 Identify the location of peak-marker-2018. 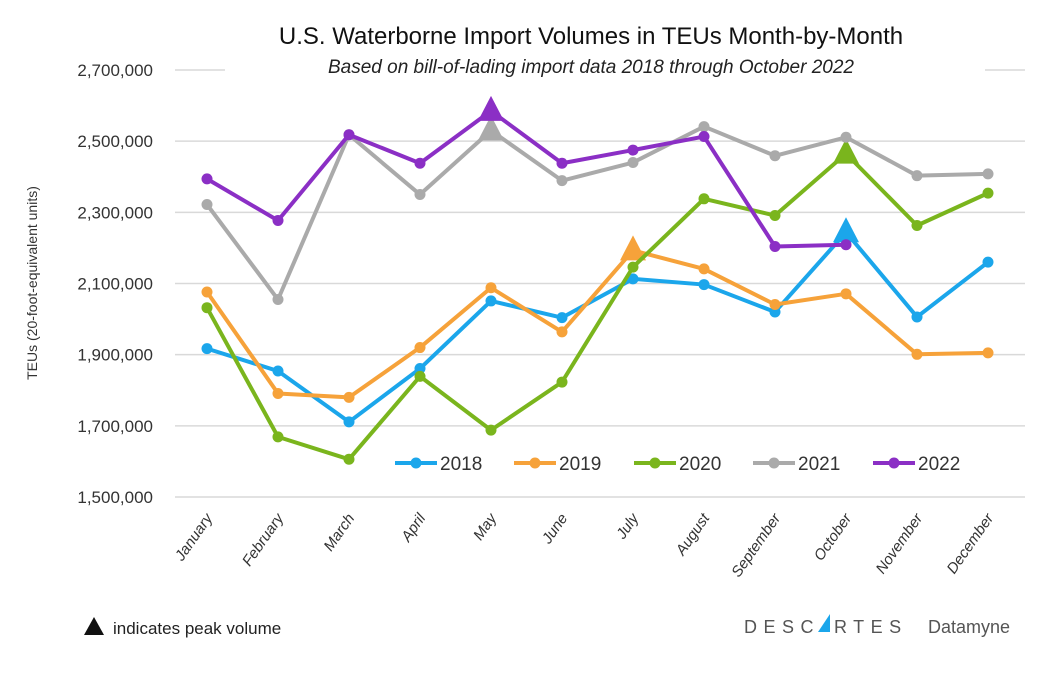
(846, 230).